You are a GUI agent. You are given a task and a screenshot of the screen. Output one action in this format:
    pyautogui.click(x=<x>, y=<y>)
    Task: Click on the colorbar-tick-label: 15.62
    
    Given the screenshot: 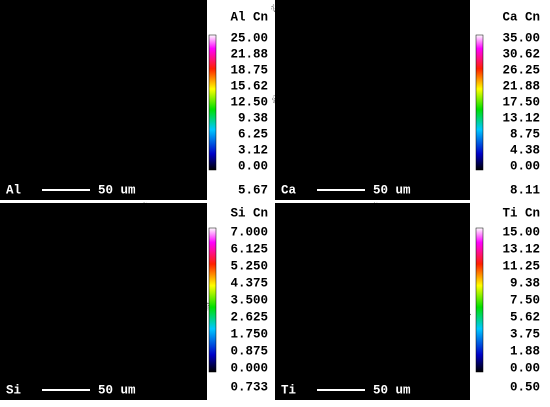 What is the action you would take?
    pyautogui.click(x=249, y=86)
    